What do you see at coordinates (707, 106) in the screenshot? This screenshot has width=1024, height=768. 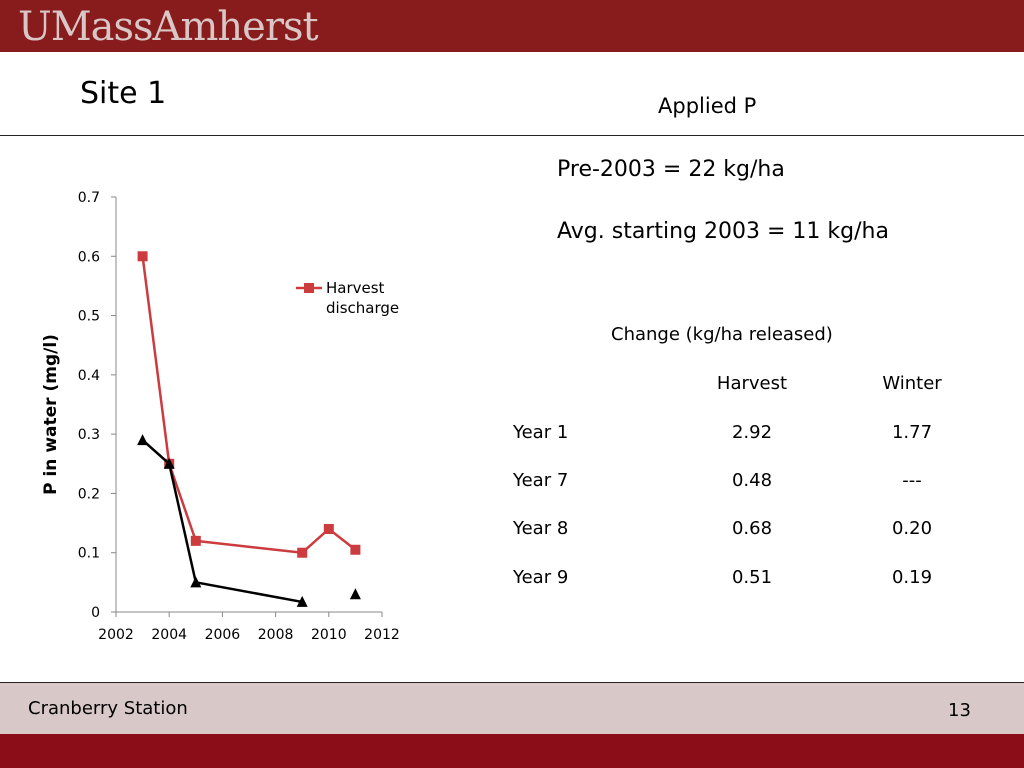 I see `slide-subtitle: Applied P` at bounding box center [707, 106].